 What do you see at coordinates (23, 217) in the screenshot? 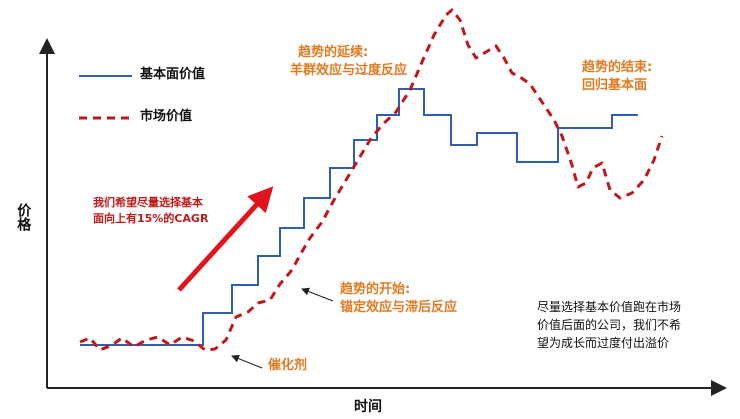
I see `y-axis-label: 价格` at bounding box center [23, 217].